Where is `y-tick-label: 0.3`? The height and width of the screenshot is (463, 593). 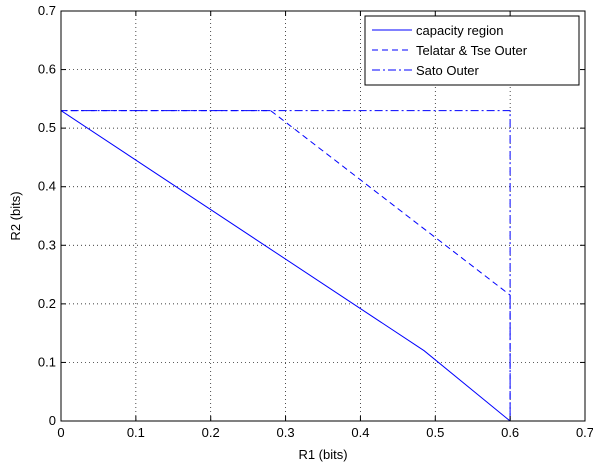 y-tick-label: 0.3 is located at coordinates (47, 244).